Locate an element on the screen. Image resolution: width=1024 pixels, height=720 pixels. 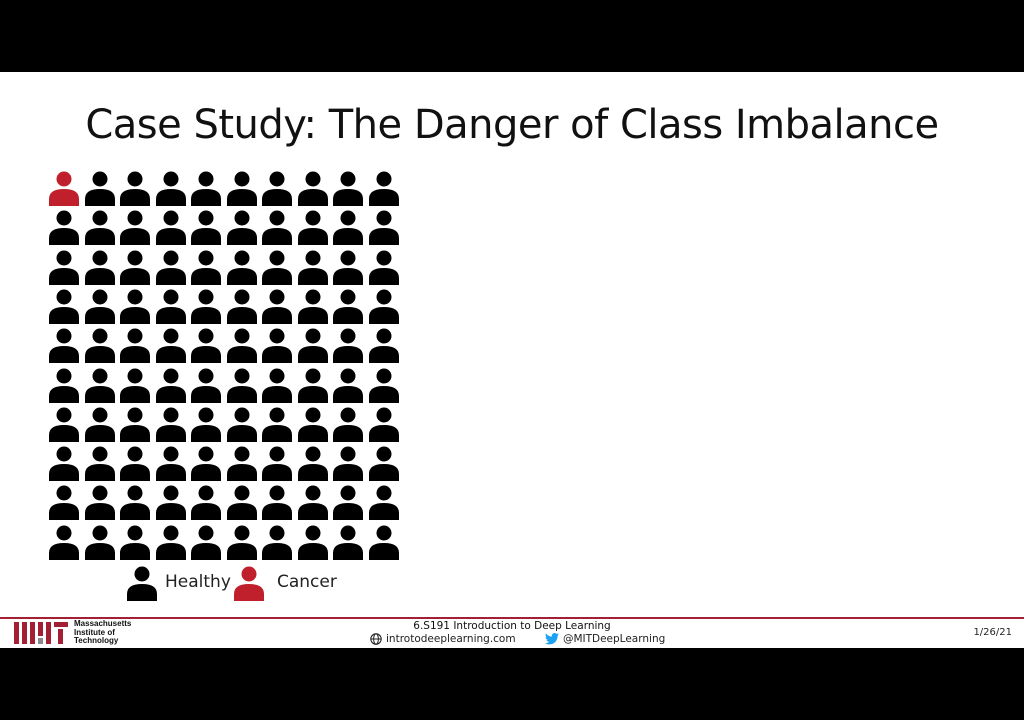
globe-icon is located at coordinates (376, 639).